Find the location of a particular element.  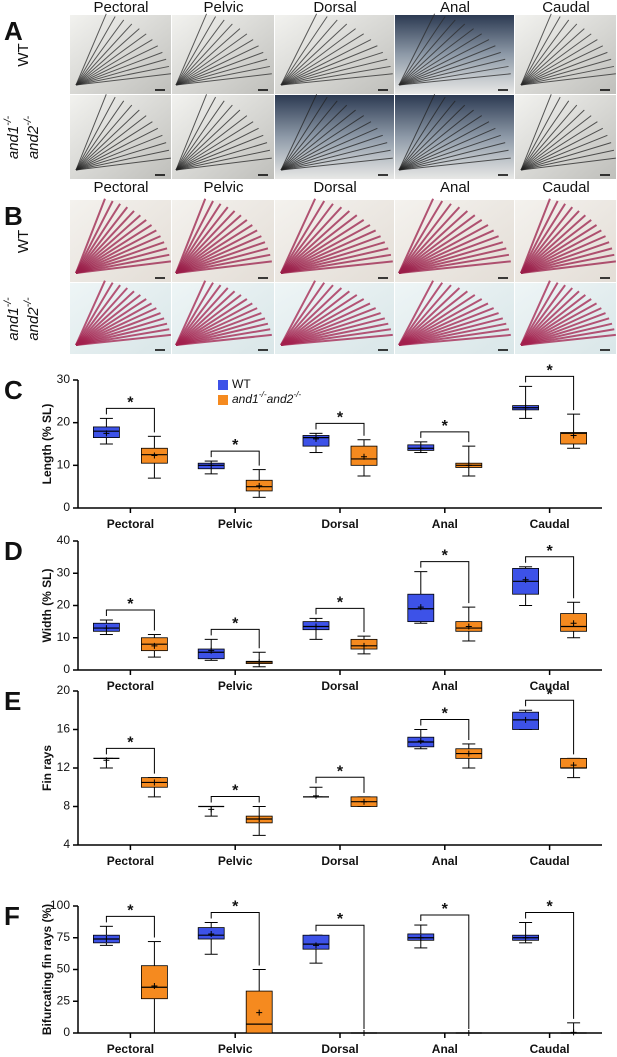

y-axis-label: Fin rays is located at coordinates (47, 768).